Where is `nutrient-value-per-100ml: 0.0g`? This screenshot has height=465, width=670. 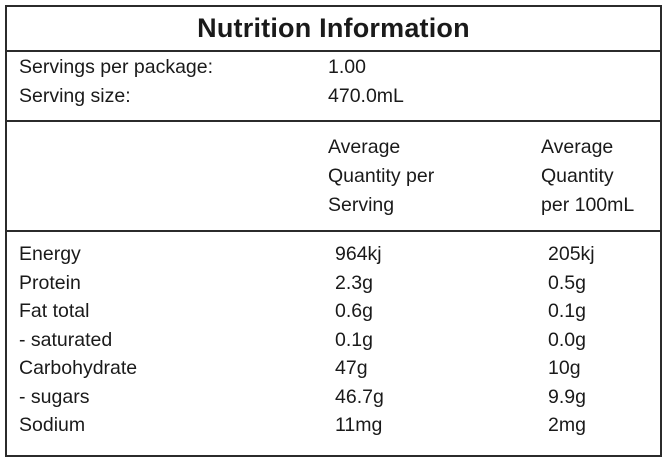
nutrient-value-per-100ml: 0.0g is located at coordinates (567, 339).